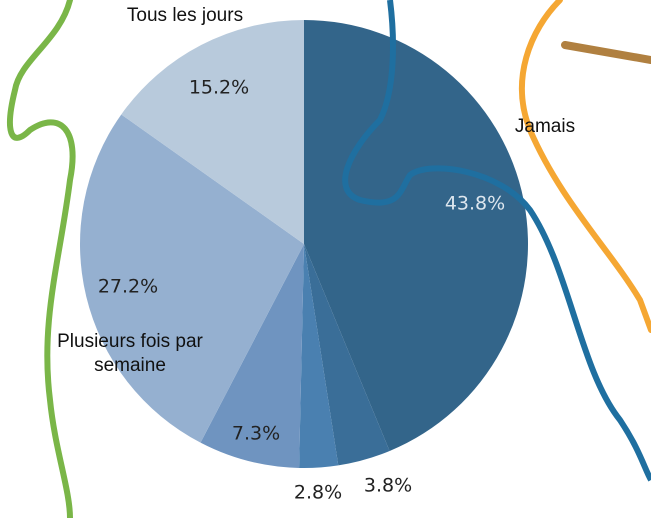 The height and width of the screenshot is (518, 651). What do you see at coordinates (388, 486) in the screenshot?
I see `value-label: 3.8%` at bounding box center [388, 486].